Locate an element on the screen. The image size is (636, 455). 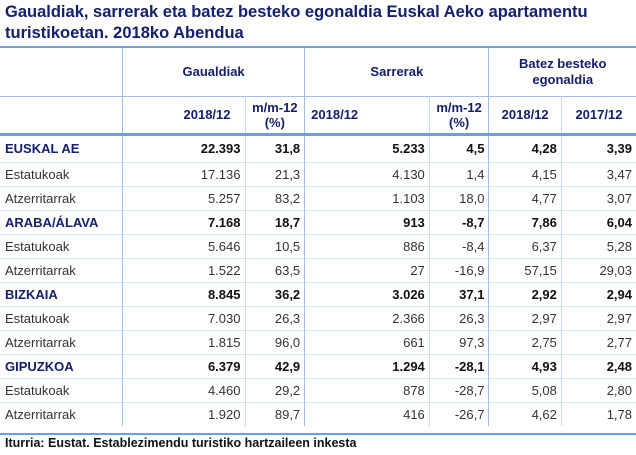
cell-value: 661 is located at coordinates (367, 341).